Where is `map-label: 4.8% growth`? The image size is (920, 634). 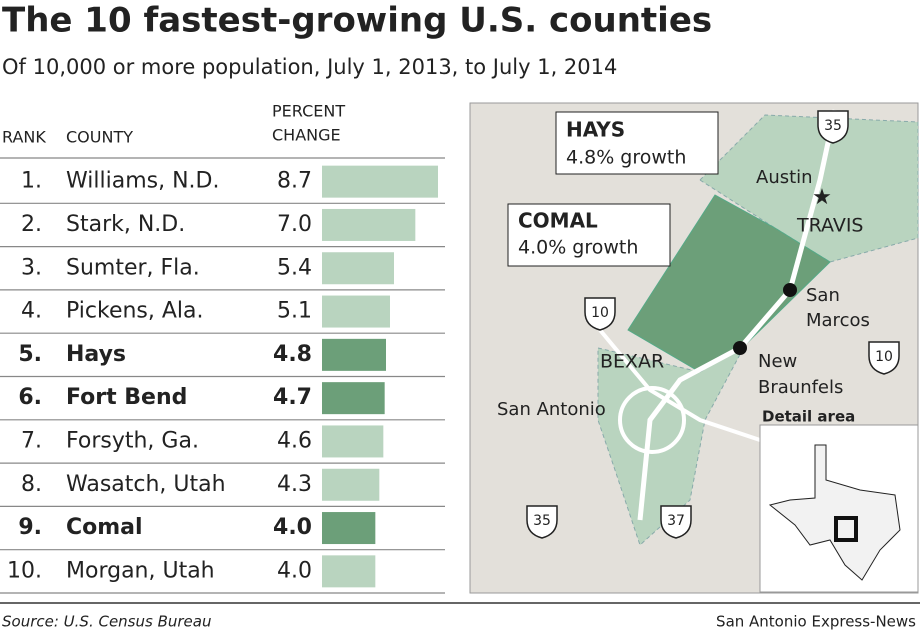 map-label: 4.8% growth is located at coordinates (626, 158).